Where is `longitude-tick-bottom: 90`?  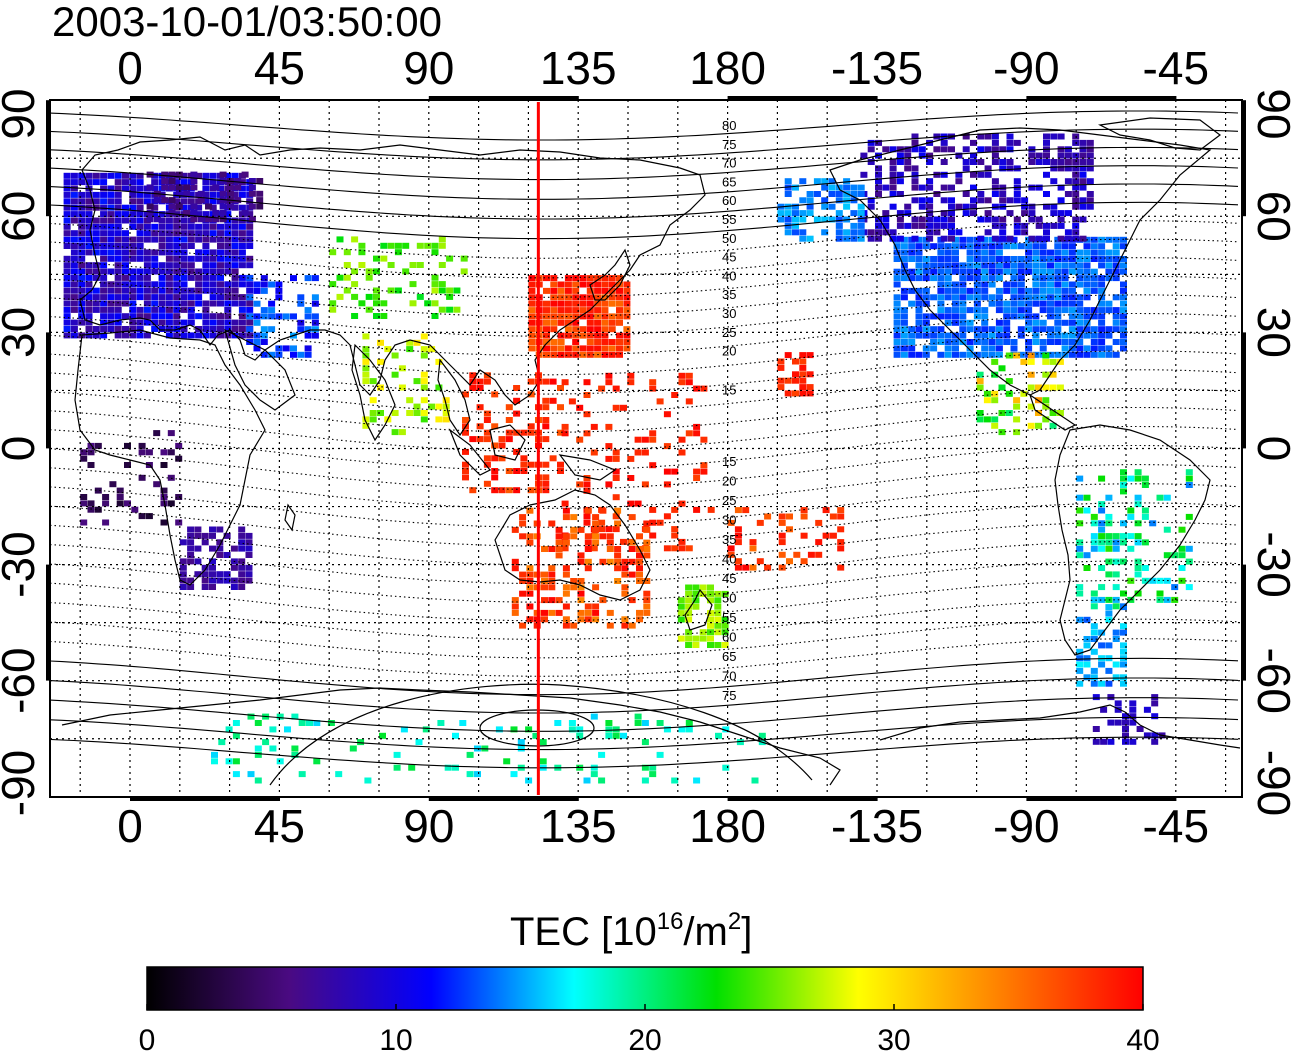
longitude-tick-bottom: 90 is located at coordinates (428, 826).